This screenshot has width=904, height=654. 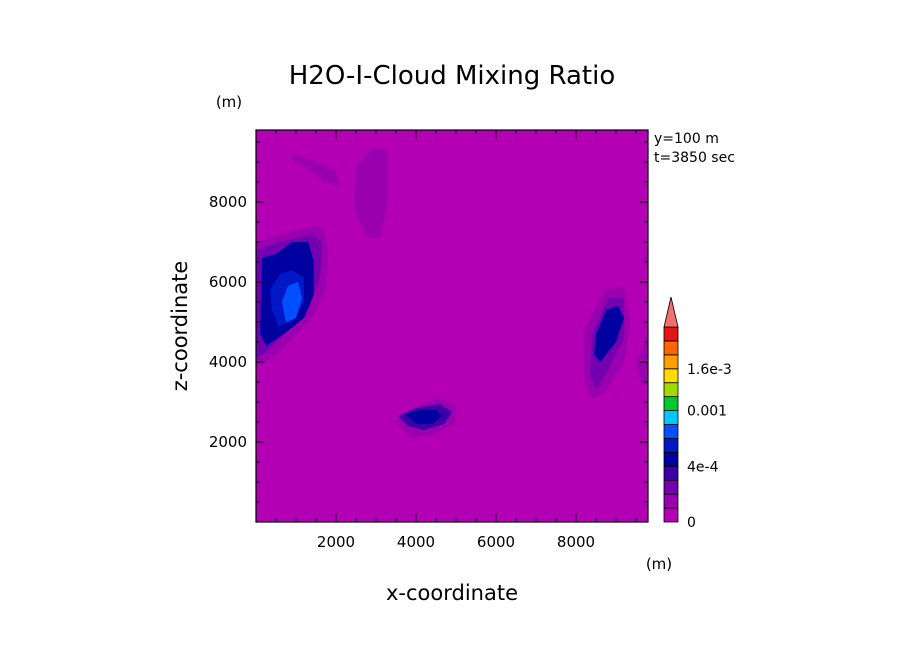 What do you see at coordinates (686, 139) in the screenshot?
I see `annotation-y-position: y=100 m` at bounding box center [686, 139].